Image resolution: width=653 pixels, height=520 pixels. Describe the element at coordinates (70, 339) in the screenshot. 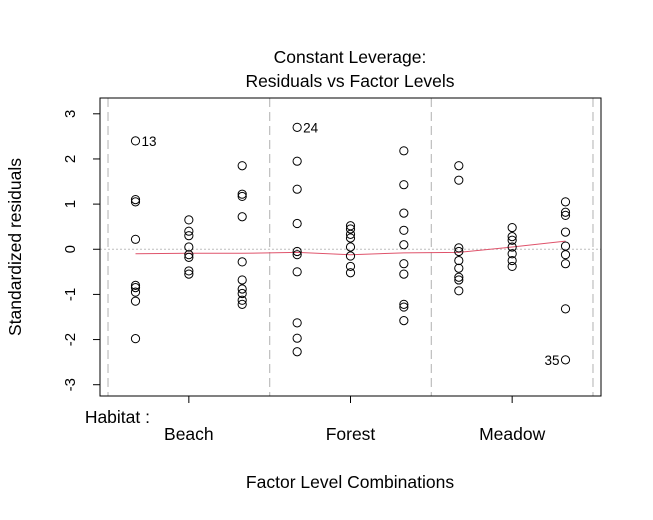

I see `y-tick-label: -2` at that location.